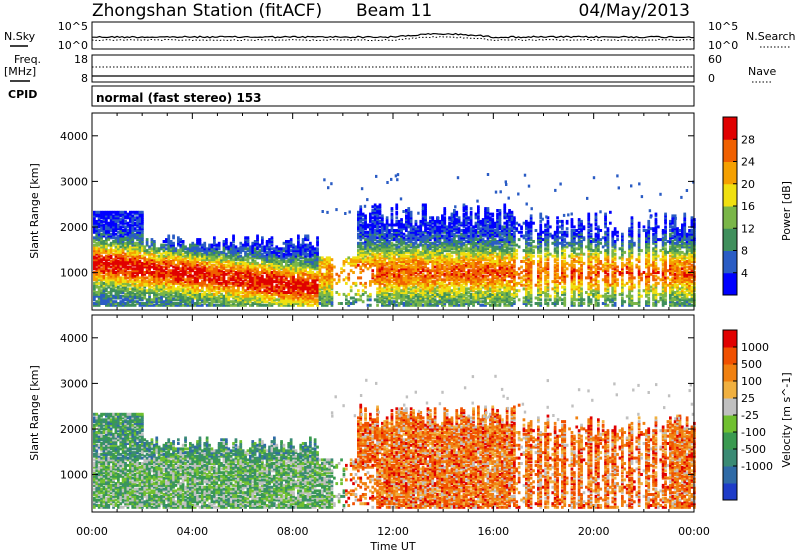  I want to click on colorbar-tick-label: -1000, so click(757, 466).